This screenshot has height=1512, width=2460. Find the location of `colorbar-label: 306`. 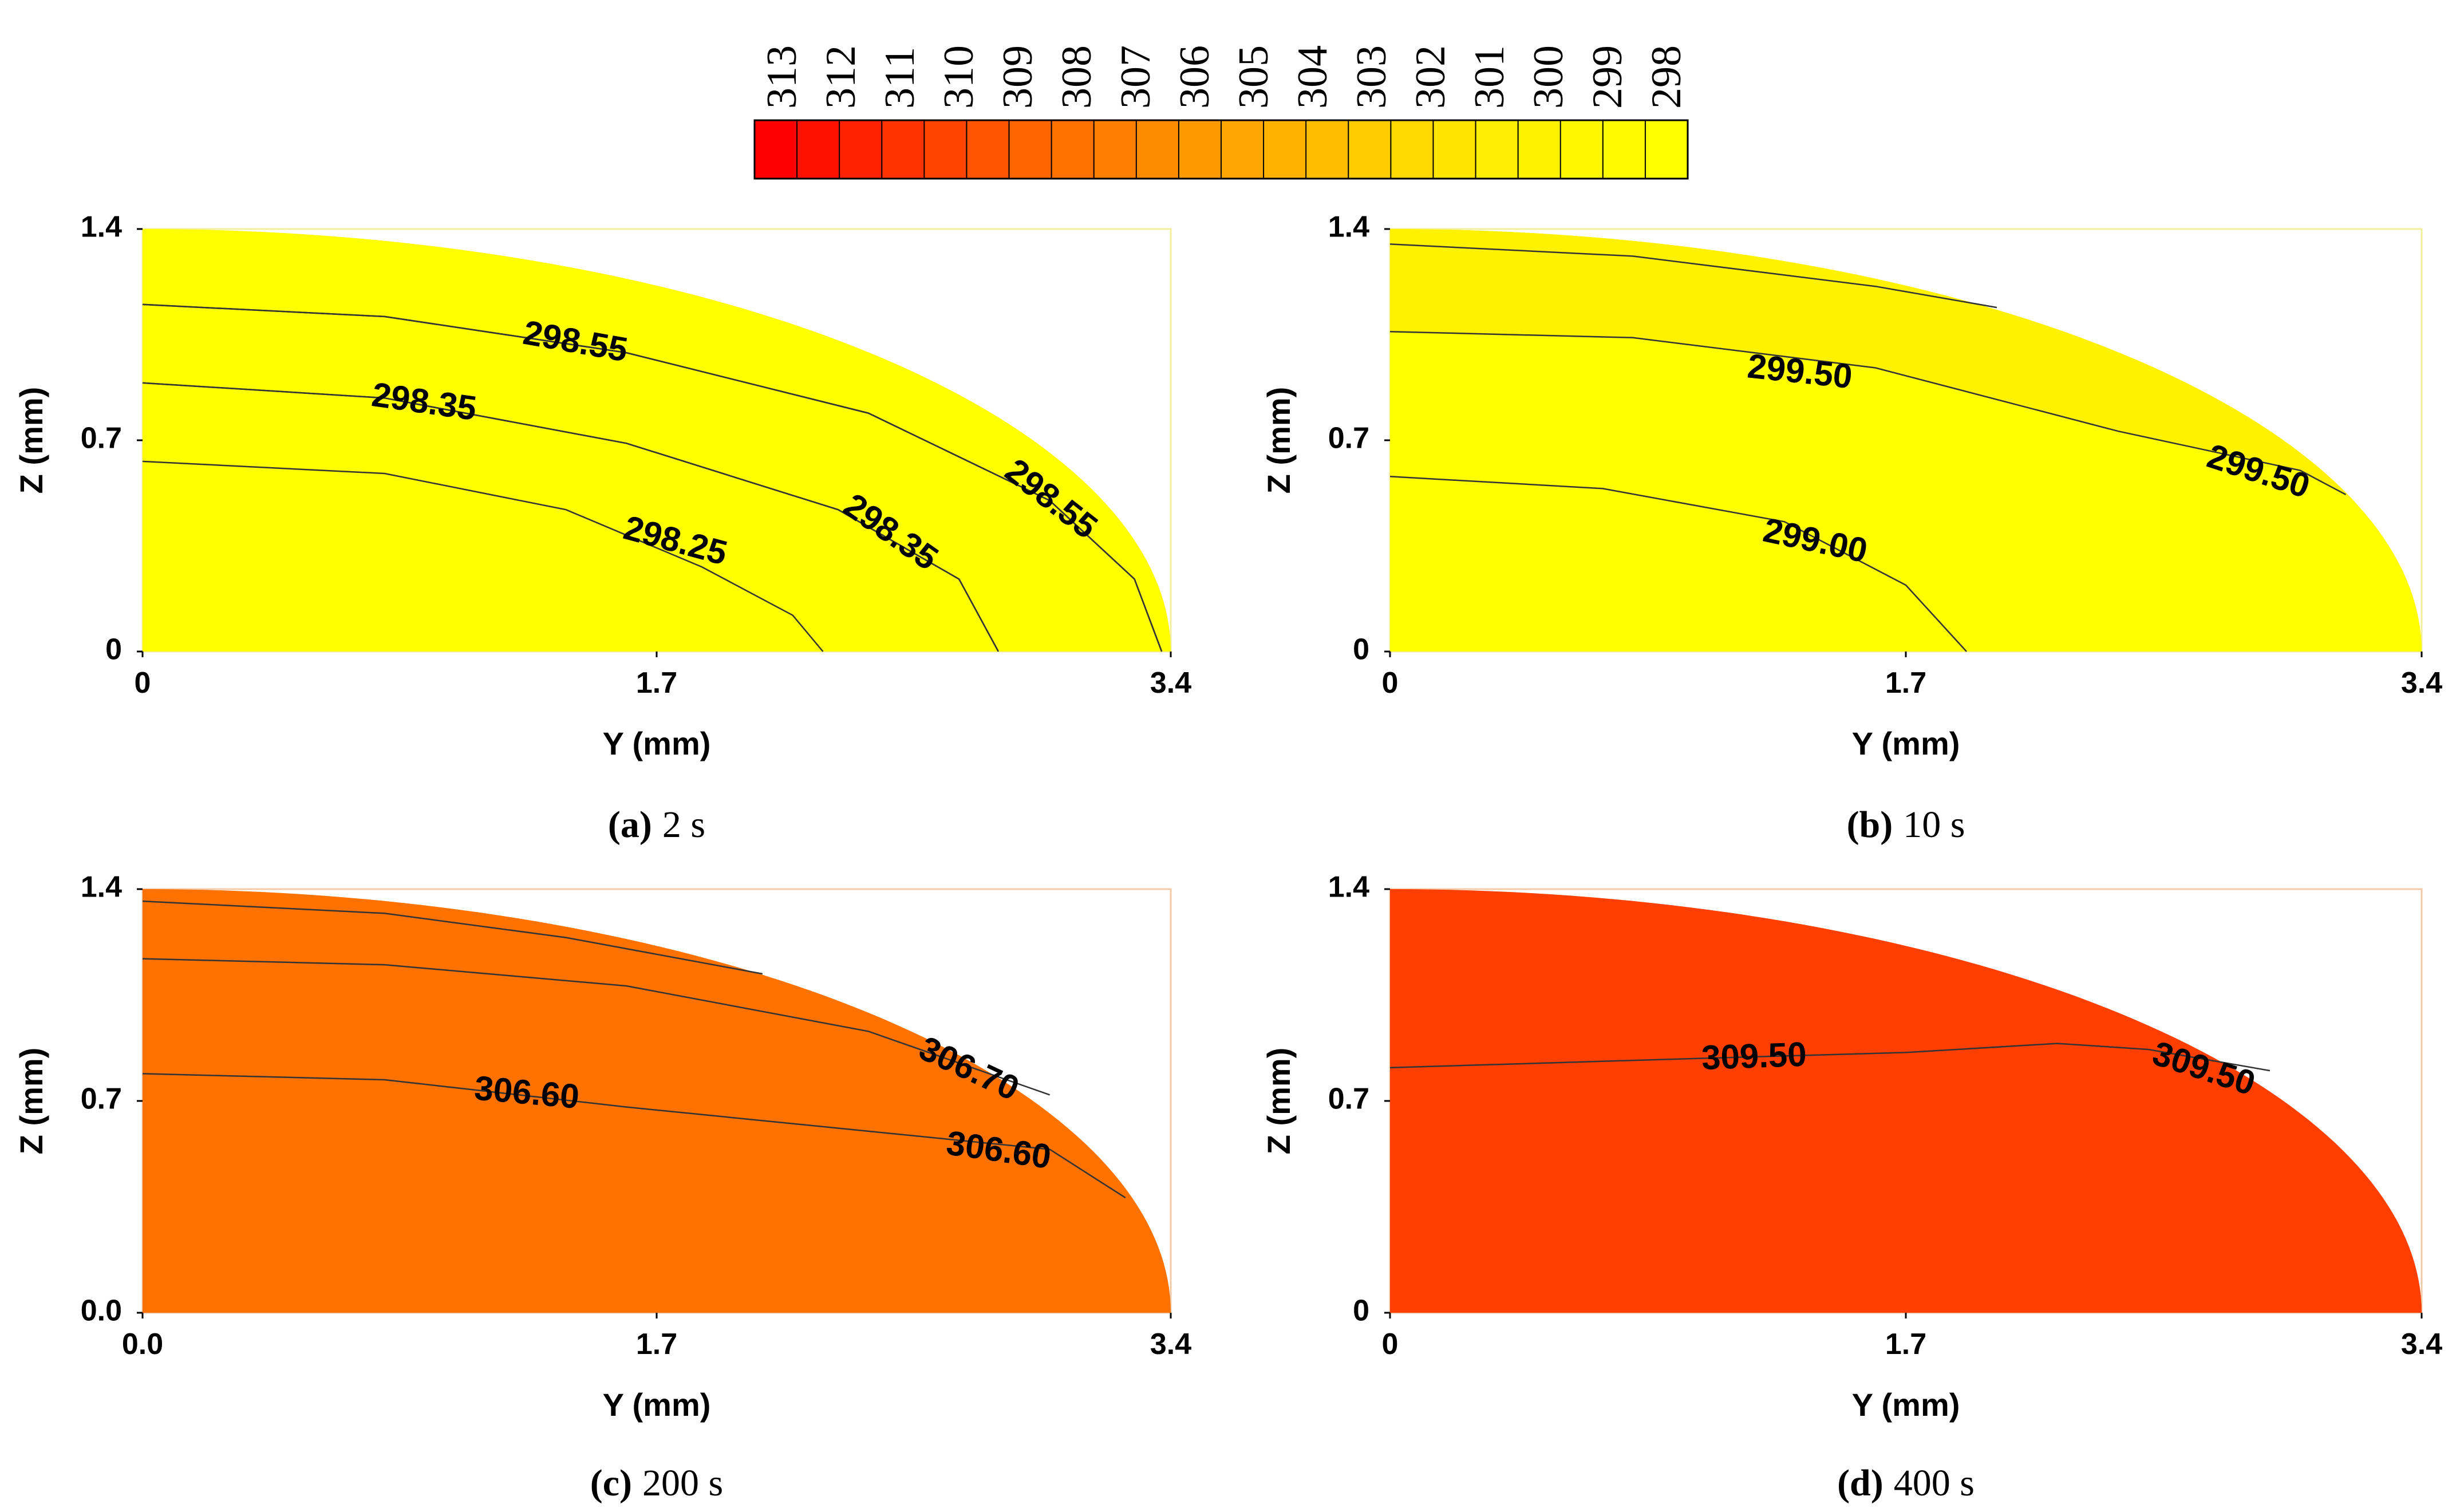

colorbar-label: 306 is located at coordinates (1194, 77).